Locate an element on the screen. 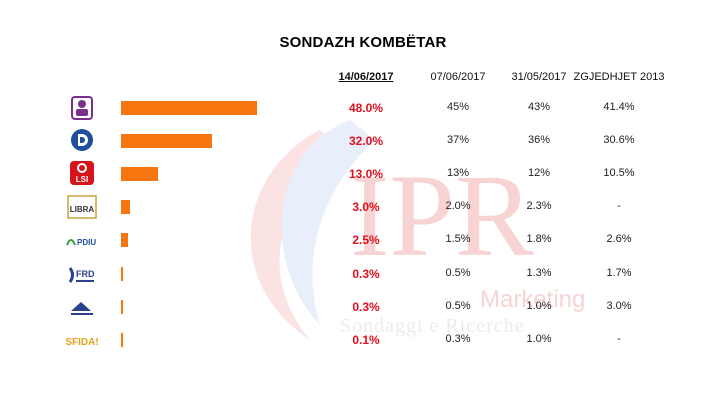 Image resolution: width=726 pixels, height=403 pixels. sfida-logo-icon: SFIDA! is located at coordinates (82, 341).